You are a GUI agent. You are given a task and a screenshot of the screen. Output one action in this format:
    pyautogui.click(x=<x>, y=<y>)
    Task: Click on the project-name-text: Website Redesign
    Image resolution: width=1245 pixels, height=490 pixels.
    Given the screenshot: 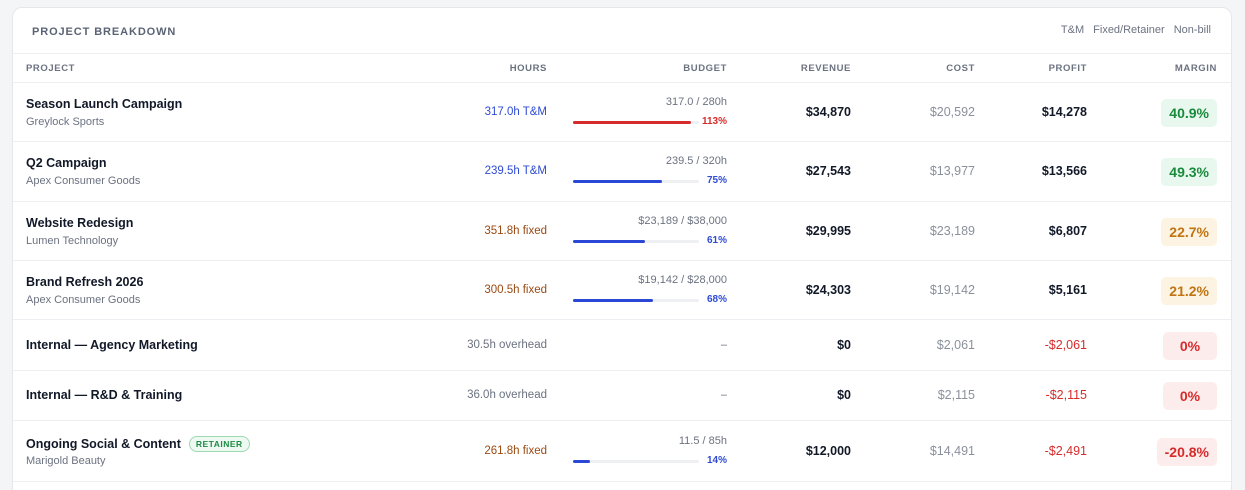 What is the action you would take?
    pyautogui.click(x=80, y=222)
    